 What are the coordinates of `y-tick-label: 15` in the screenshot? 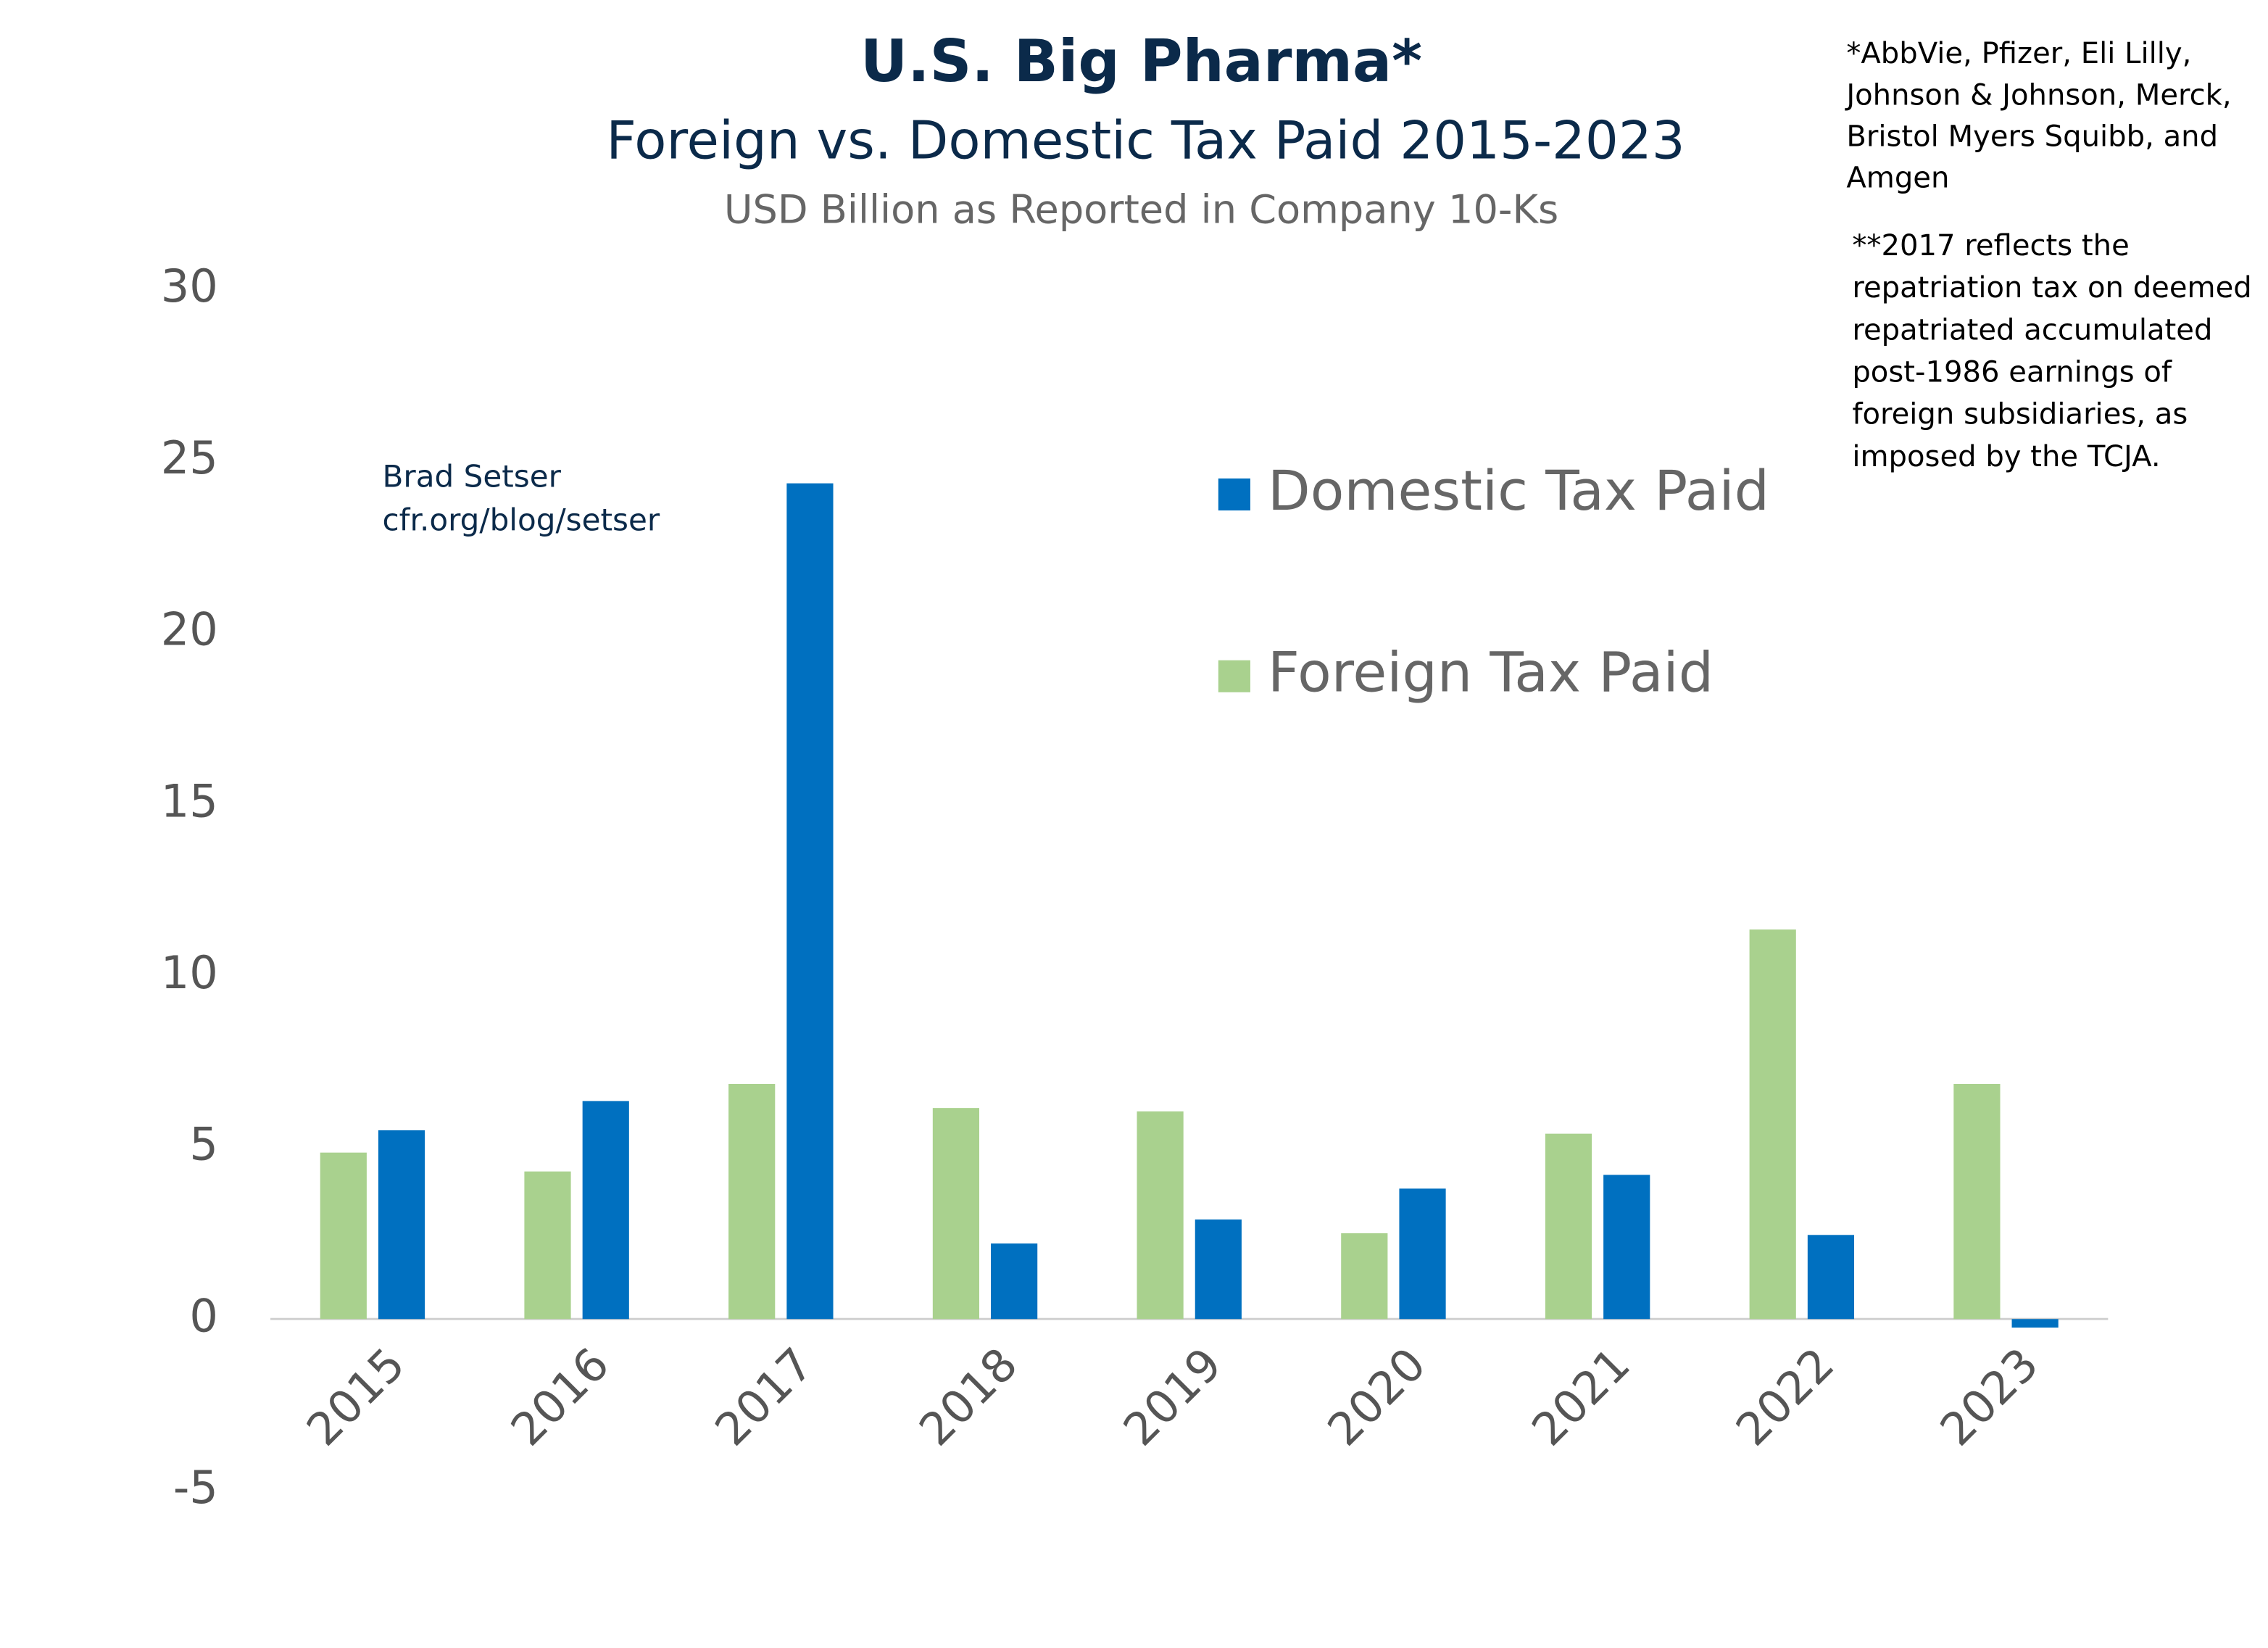 It's located at (189, 800).